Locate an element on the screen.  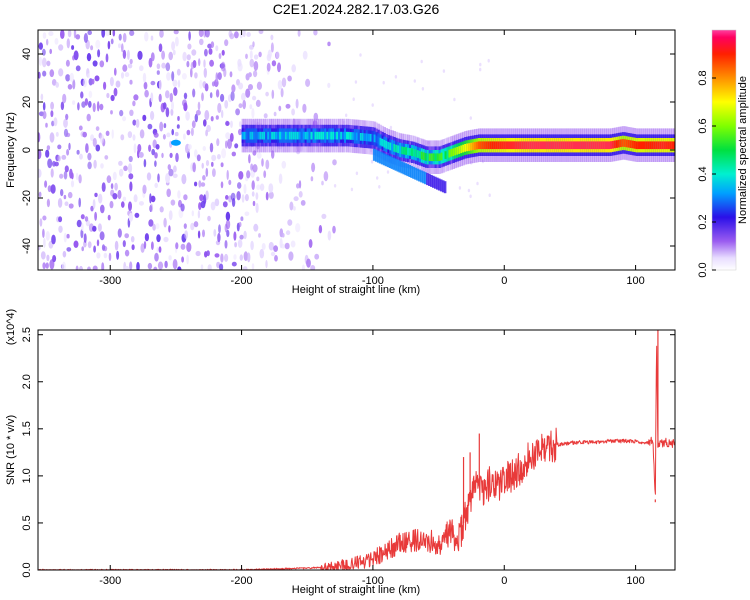
bot-xticks-label-3: 0 is located at coordinates (504, 581).